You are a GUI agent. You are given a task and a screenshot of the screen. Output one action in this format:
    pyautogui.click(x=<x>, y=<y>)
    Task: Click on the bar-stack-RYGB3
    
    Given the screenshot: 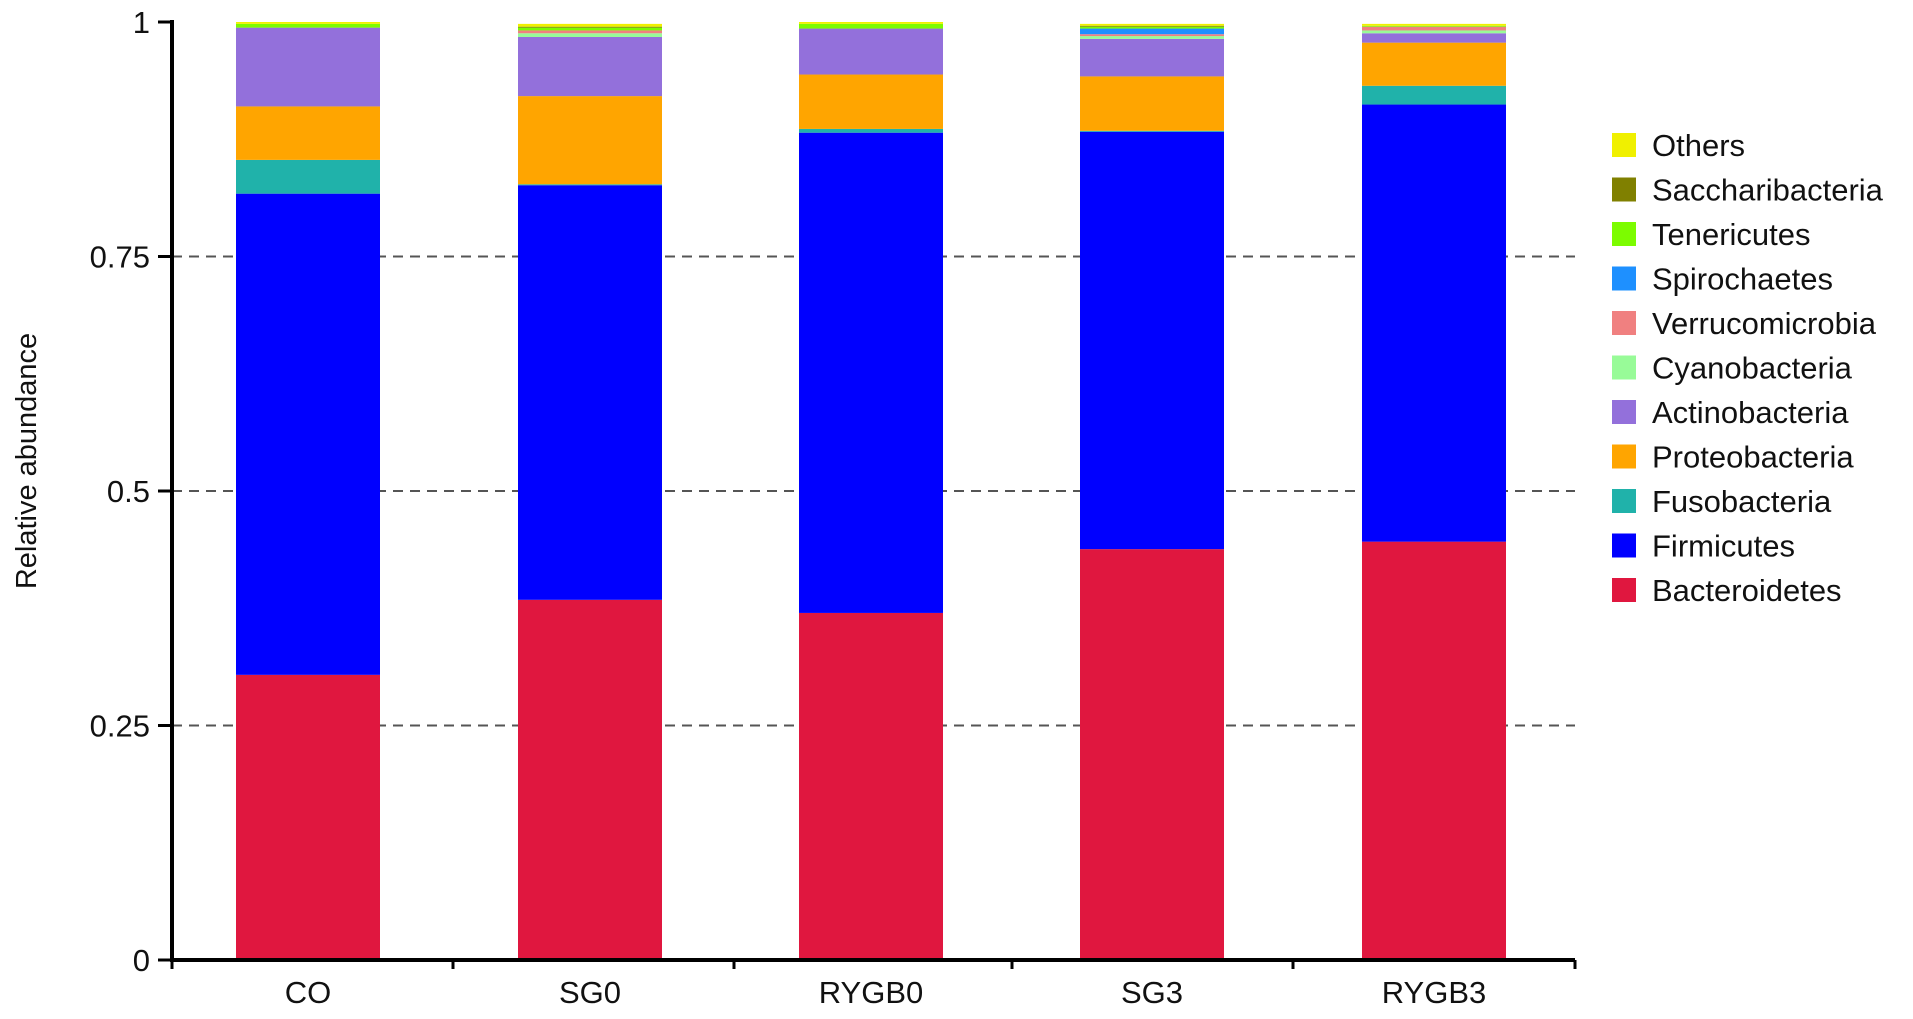 What is the action you would take?
    pyautogui.click(x=1434, y=491)
    